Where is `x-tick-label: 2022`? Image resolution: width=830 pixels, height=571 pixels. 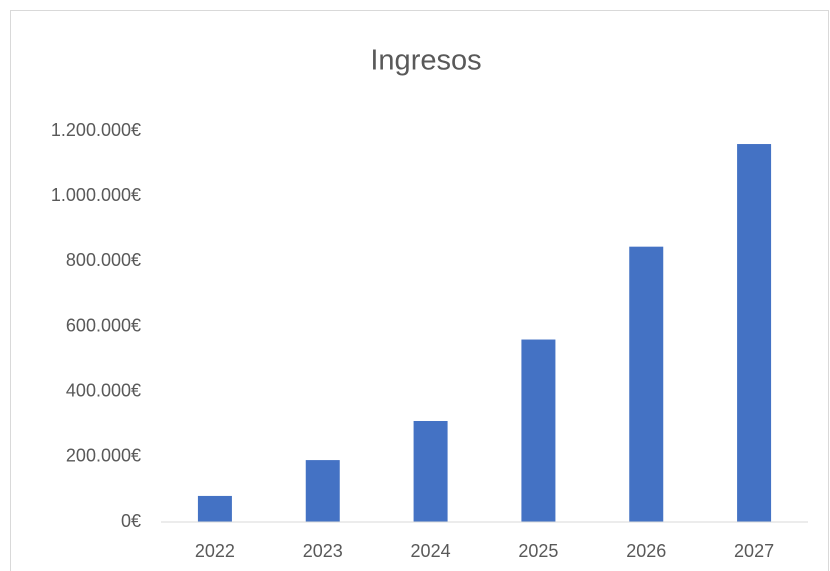
x-tick-label: 2022 is located at coordinates (215, 551).